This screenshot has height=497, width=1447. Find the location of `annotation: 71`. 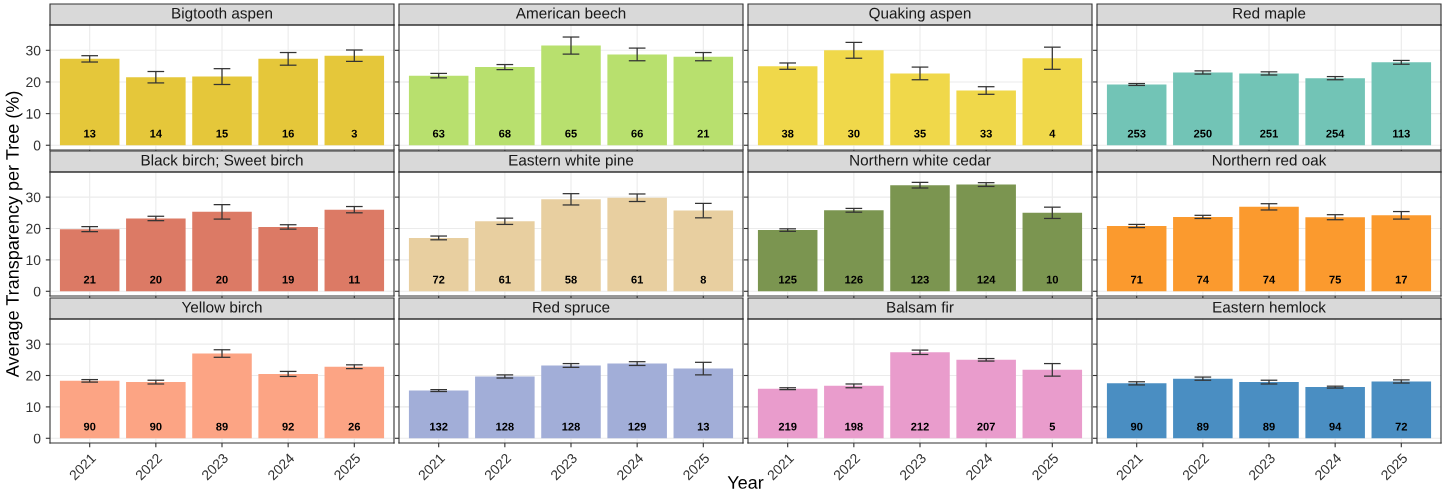

annotation: 71 is located at coordinates (1136, 279).